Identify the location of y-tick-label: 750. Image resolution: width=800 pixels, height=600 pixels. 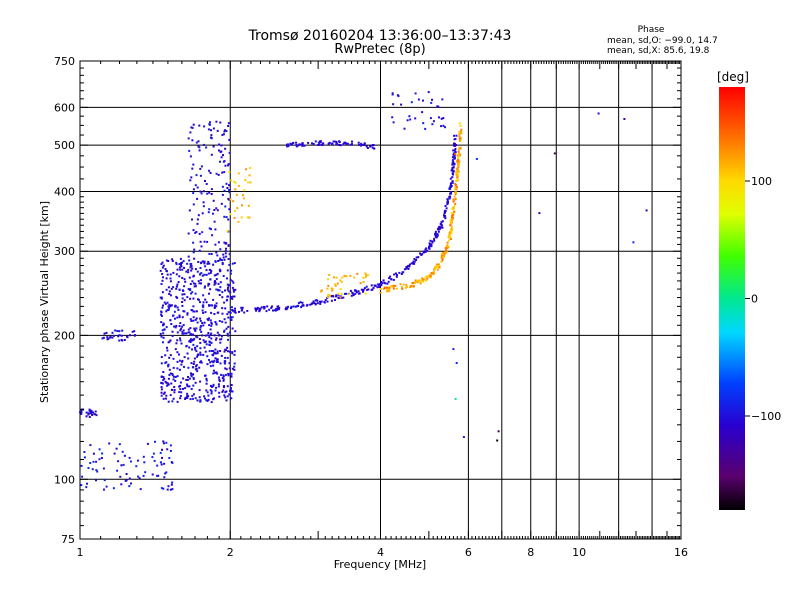
(64, 61).